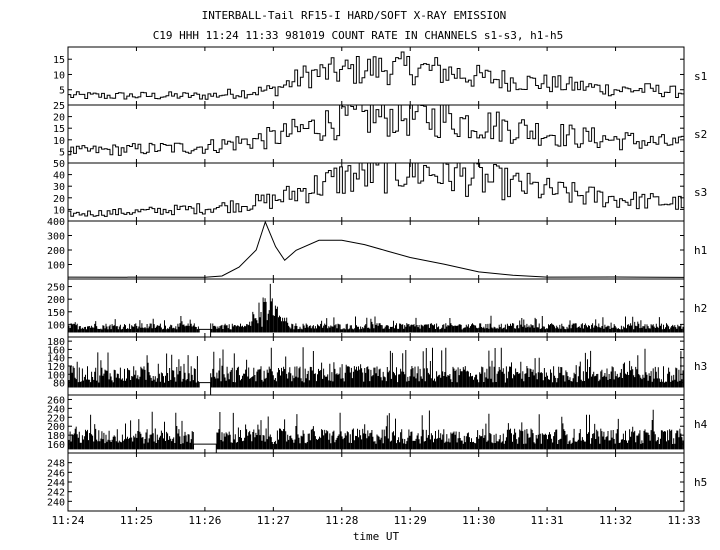 This screenshot has height=550, width=720. Describe the element at coordinates (700, 366) in the screenshot. I see `panel-label: h3` at that location.